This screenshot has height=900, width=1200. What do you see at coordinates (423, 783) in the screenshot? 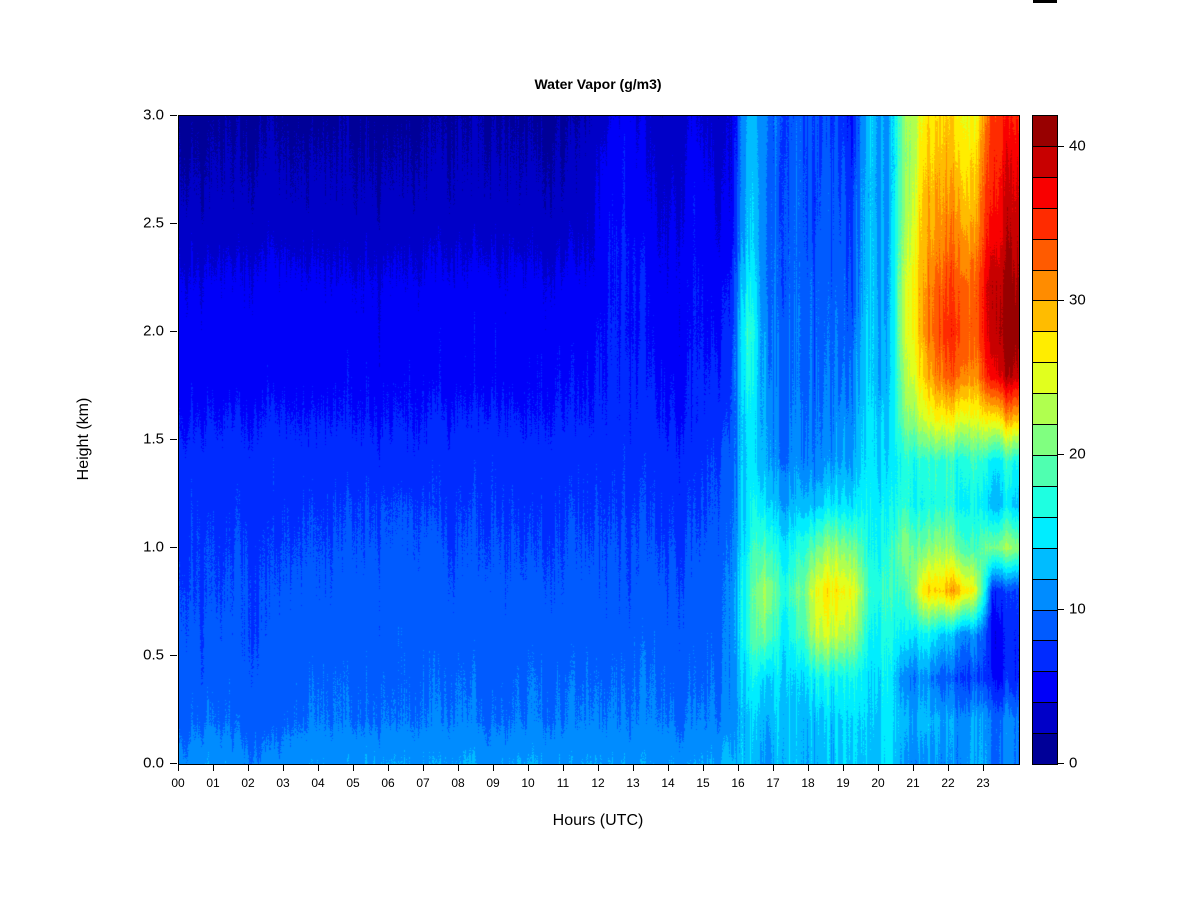
I see `x-tick-label: 07` at bounding box center [423, 783].